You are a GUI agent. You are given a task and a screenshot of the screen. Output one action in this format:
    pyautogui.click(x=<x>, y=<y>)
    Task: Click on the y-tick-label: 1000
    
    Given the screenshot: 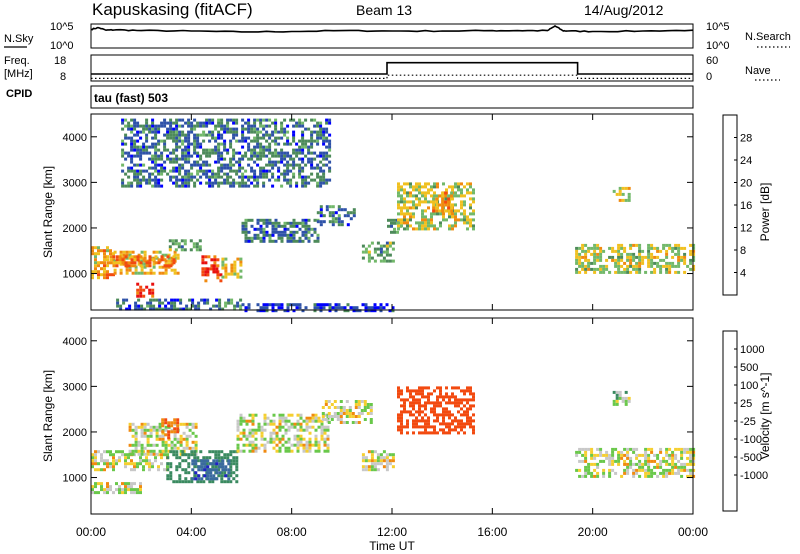 What is the action you would take?
    pyautogui.click(x=75, y=275)
    